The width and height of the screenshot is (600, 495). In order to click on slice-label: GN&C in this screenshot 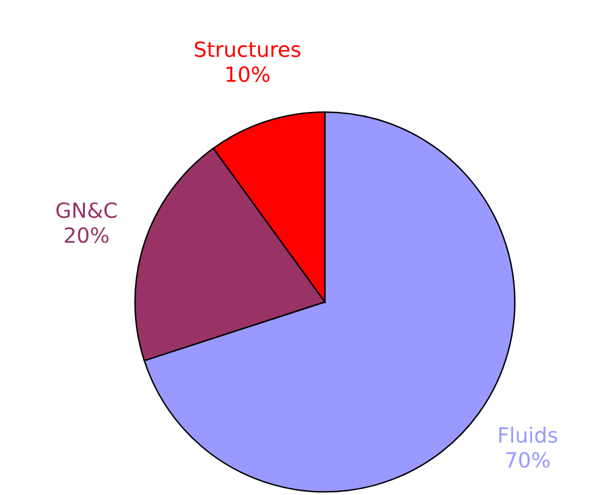, I will do `click(86, 210)`.